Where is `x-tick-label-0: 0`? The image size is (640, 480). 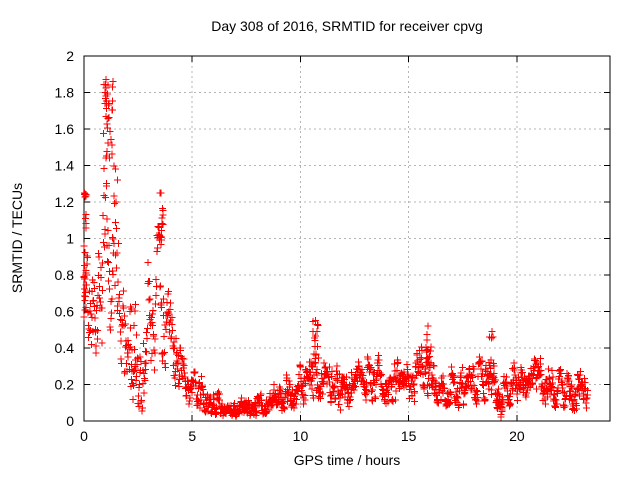 x-tick-label-0: 0 is located at coordinates (84, 436).